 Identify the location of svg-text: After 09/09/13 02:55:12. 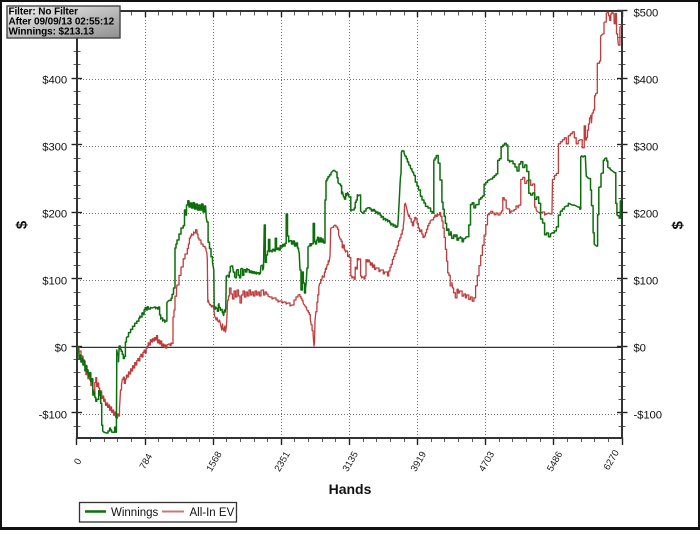
(62, 22).